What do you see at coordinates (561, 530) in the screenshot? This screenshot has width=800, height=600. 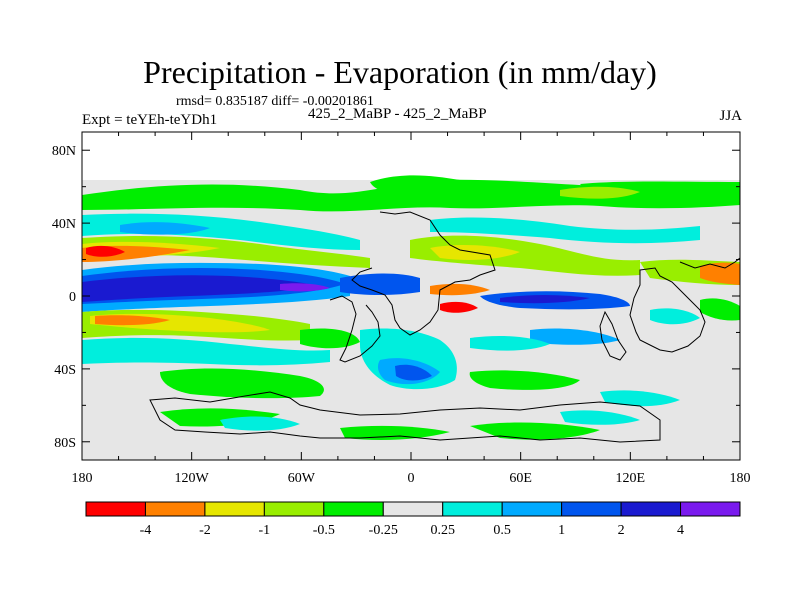 I see `colorbar-label: 1` at bounding box center [561, 530].